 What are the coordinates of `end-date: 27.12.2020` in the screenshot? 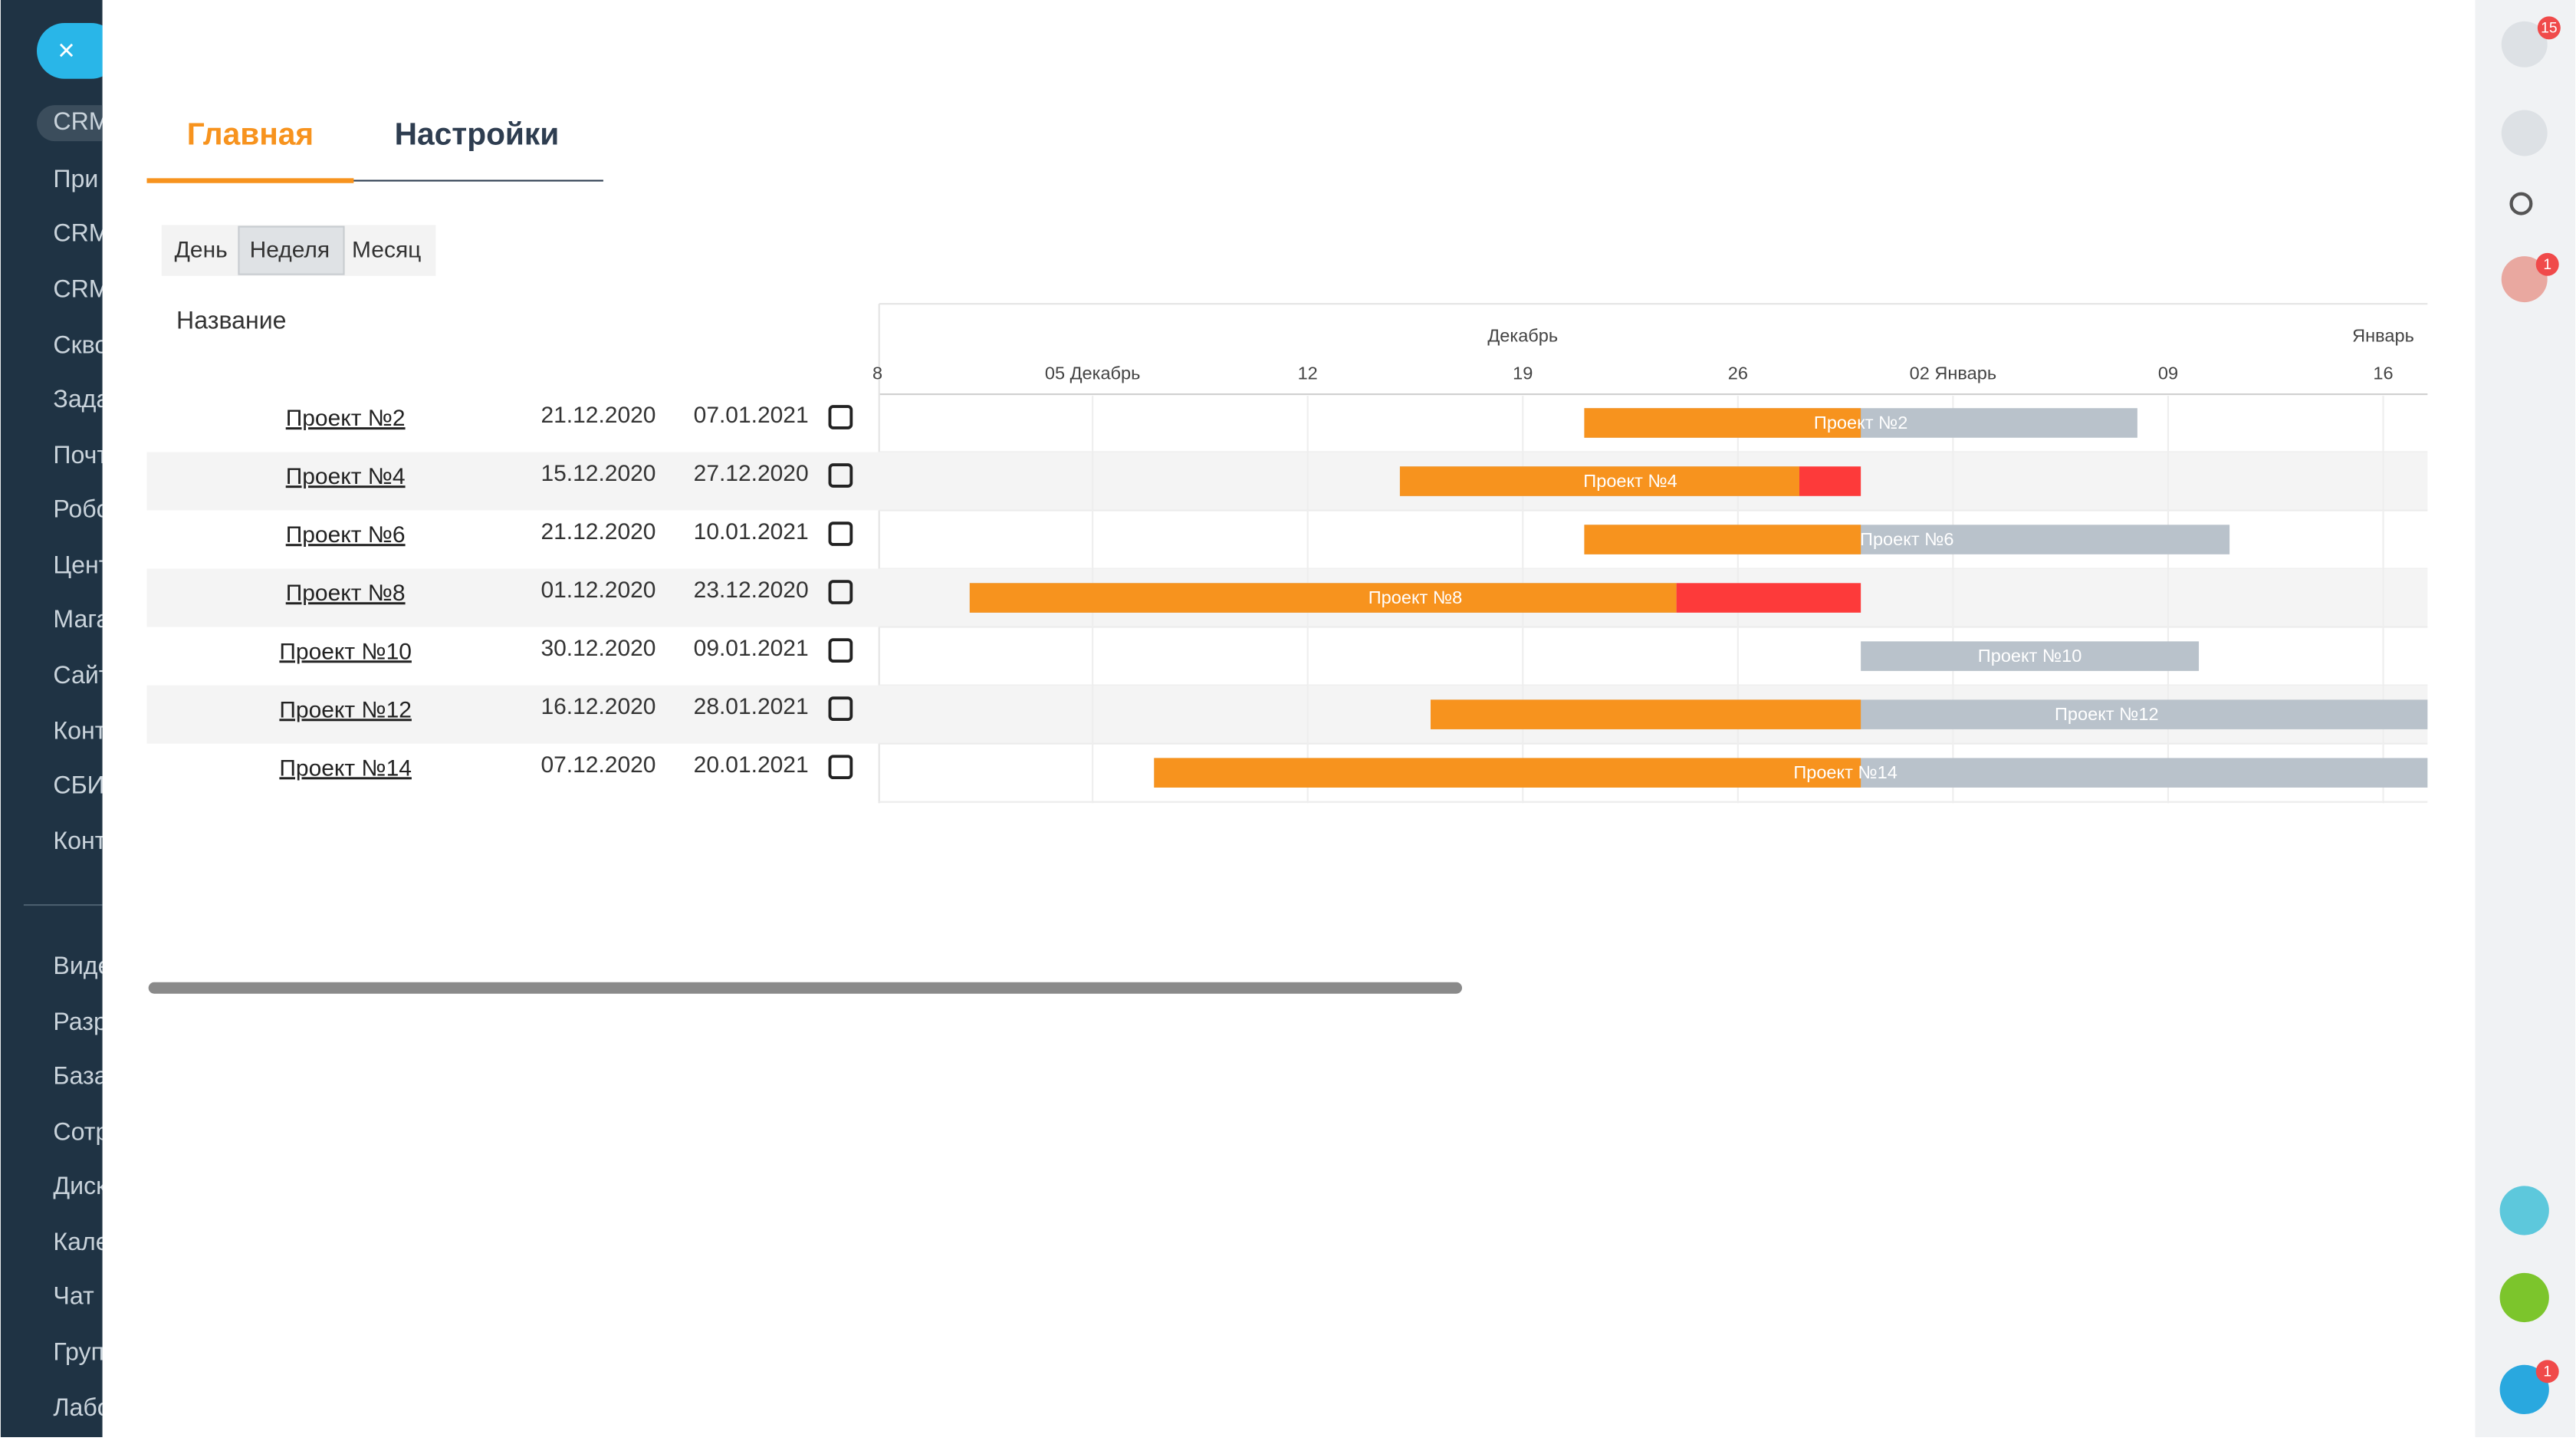 It's located at (752, 473).